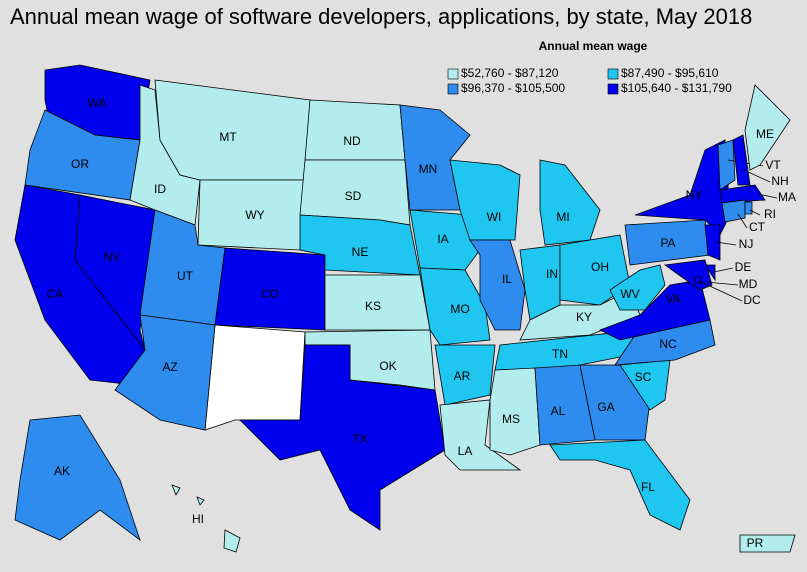 The width and height of the screenshot is (807, 572). What do you see at coordinates (755, 543) in the screenshot?
I see `state-label: PR` at bounding box center [755, 543].